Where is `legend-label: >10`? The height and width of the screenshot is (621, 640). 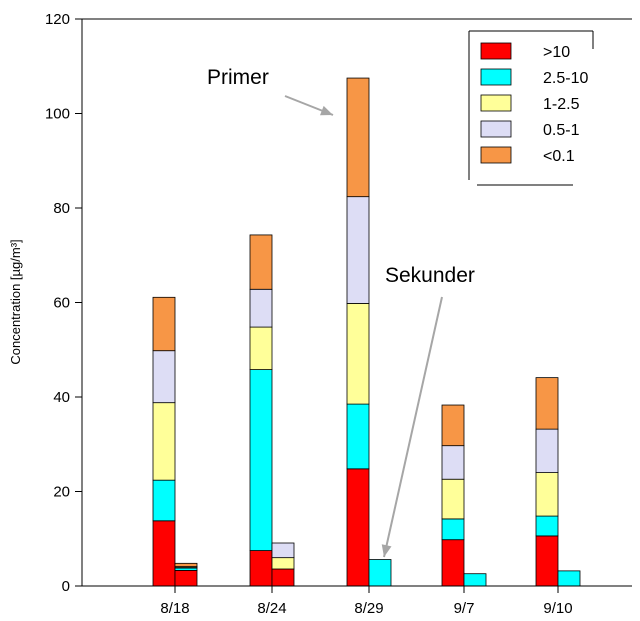
legend-label: >10 is located at coordinates (556, 52).